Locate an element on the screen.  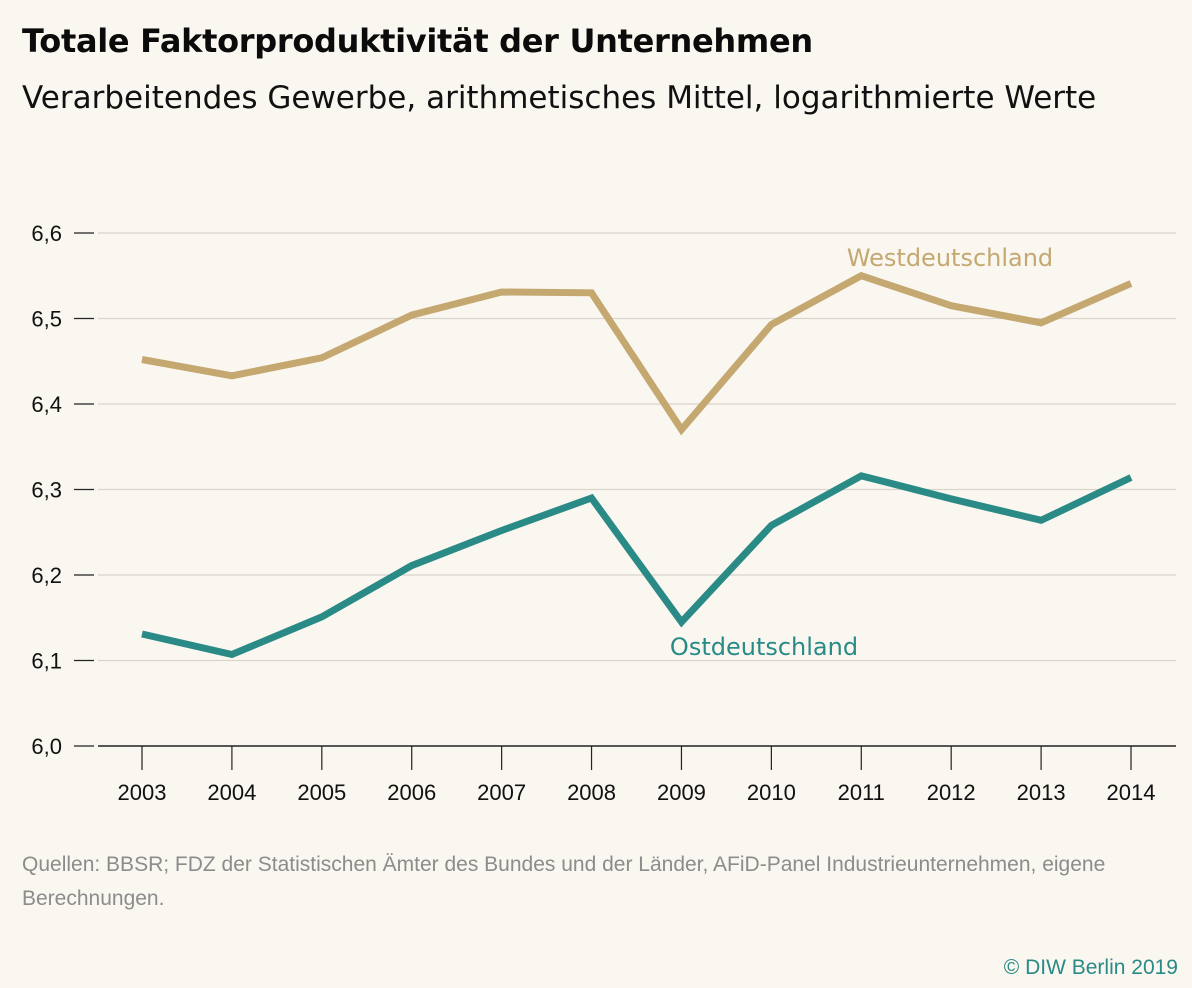
y-tick-label: 6,1 is located at coordinates (46, 661).